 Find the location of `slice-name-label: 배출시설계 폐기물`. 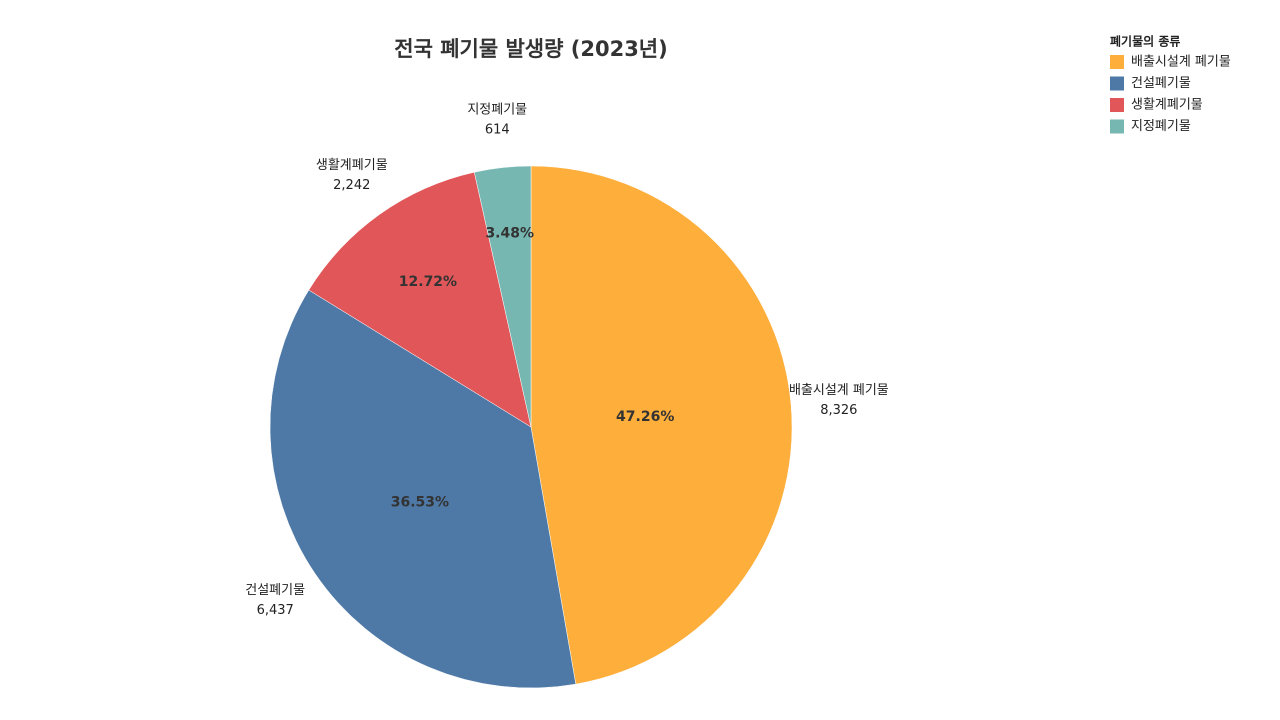

slice-name-label: 배출시설계 폐기물 is located at coordinates (839, 390).